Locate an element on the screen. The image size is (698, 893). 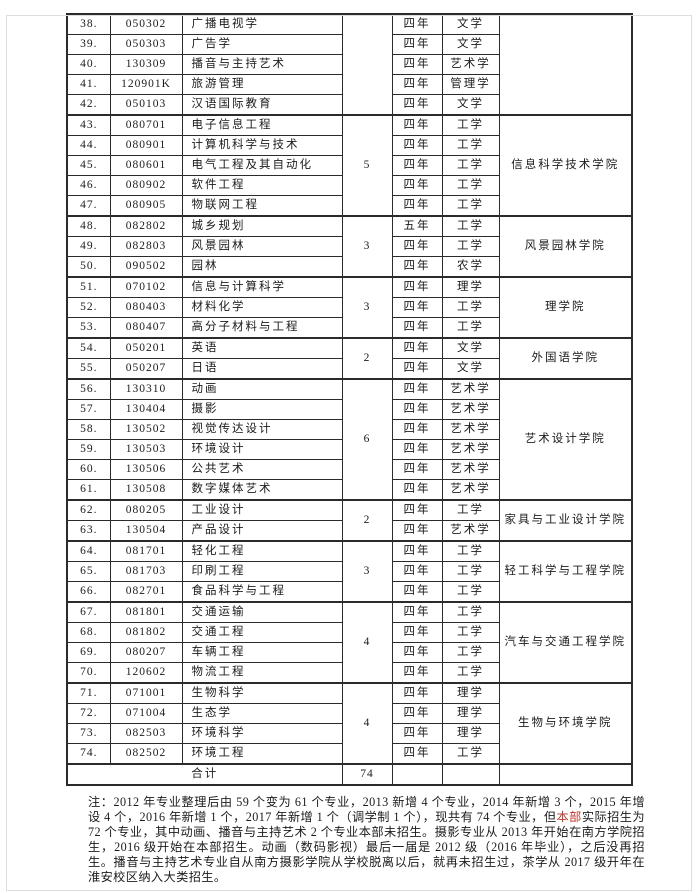
row-number-cell: 57. is located at coordinates (88, 409).